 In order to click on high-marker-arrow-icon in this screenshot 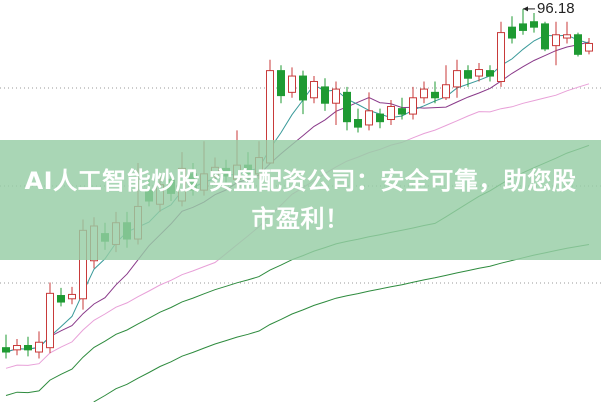, I will do `click(525, 9)`.